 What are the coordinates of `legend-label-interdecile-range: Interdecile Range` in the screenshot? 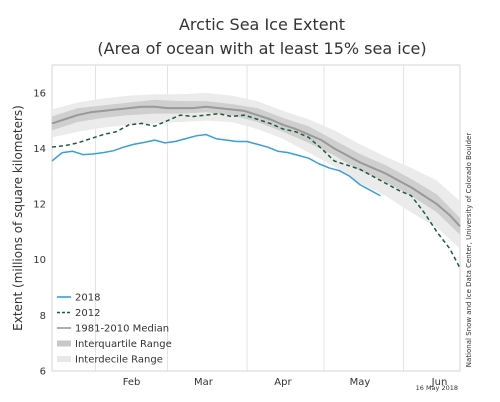 It's located at (119, 360).